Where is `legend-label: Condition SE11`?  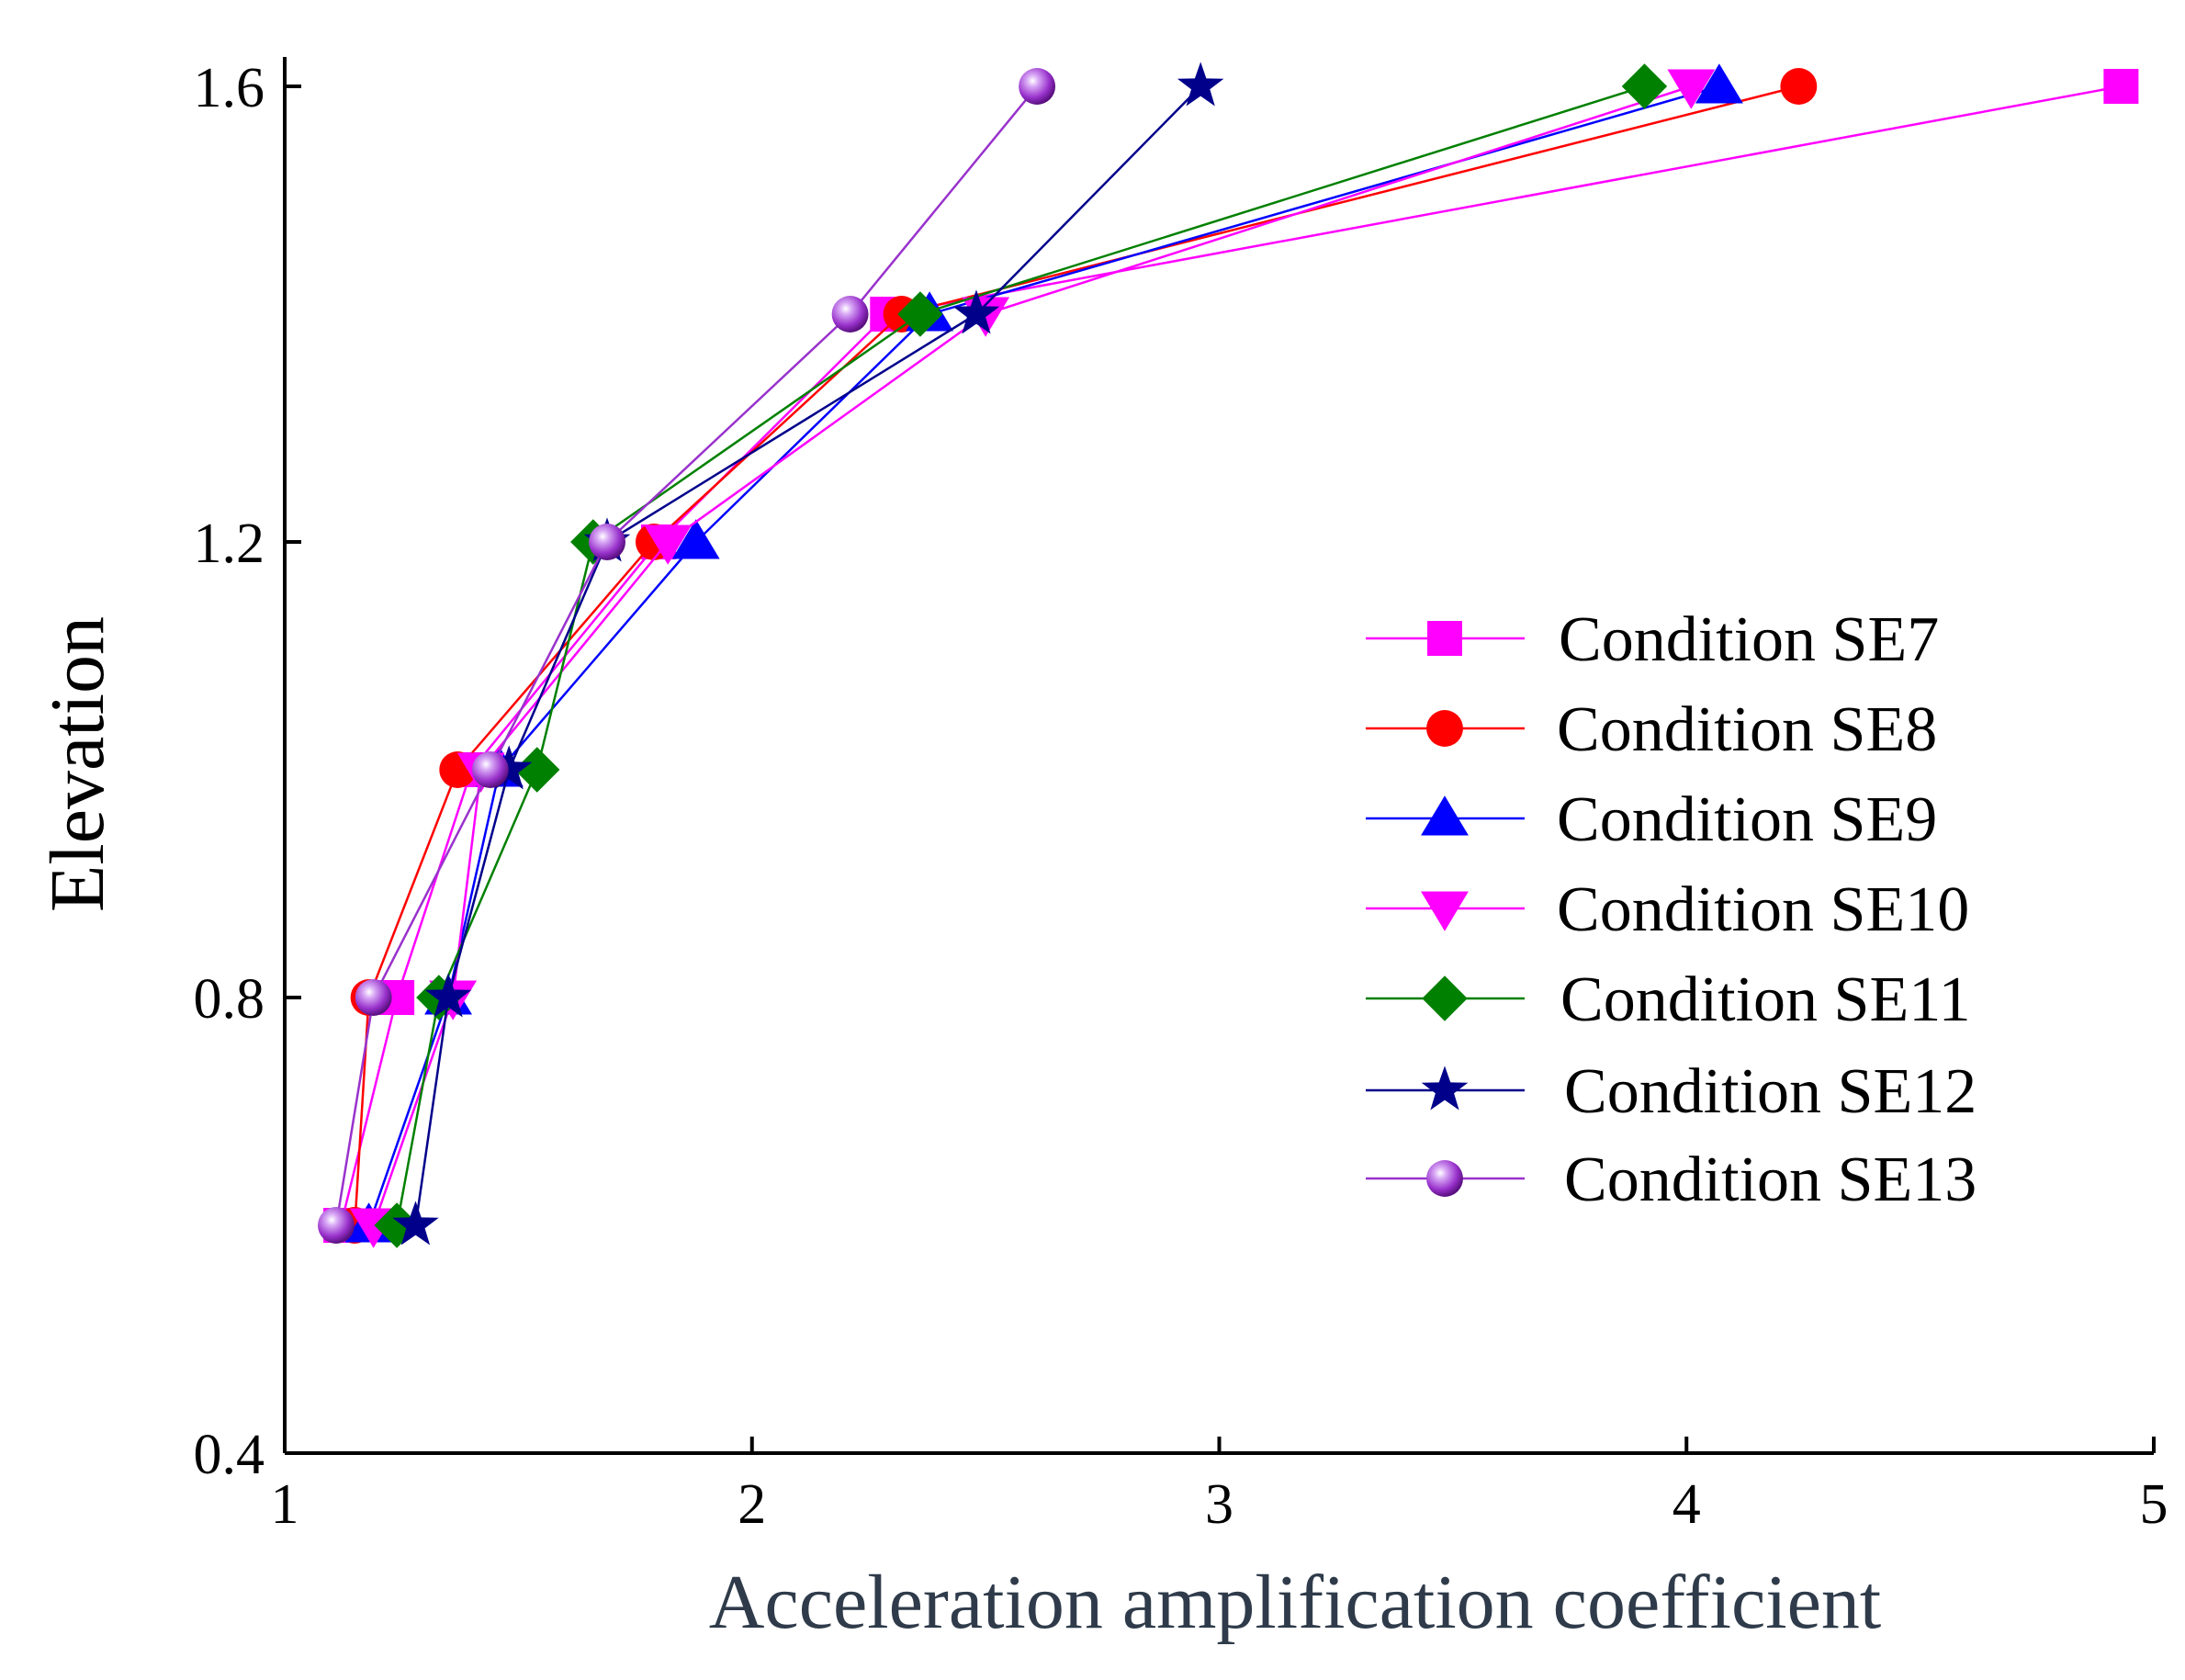
legend-label: Condition SE11 is located at coordinates (1765, 999).